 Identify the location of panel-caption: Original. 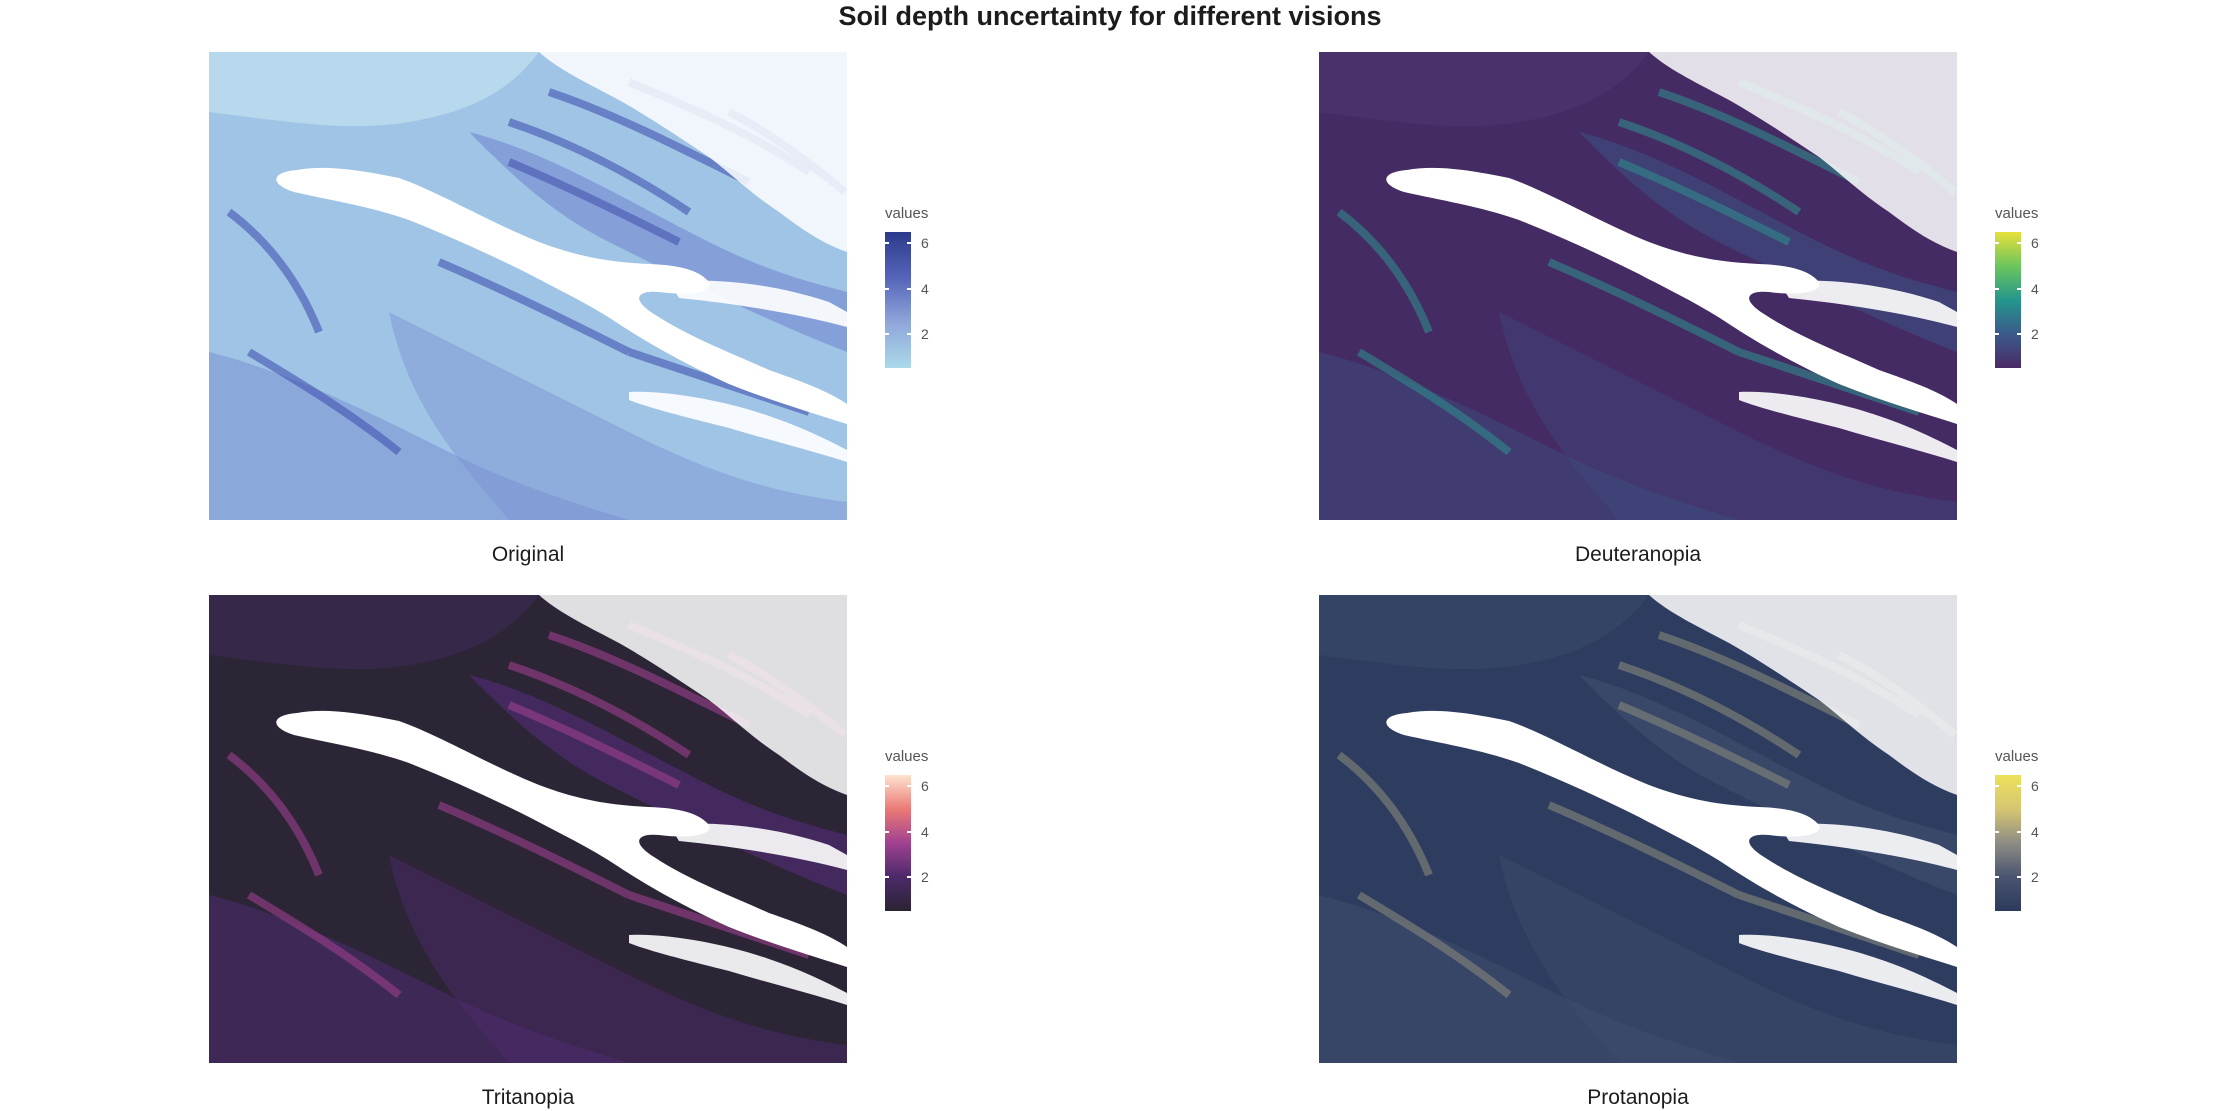
(528, 554).